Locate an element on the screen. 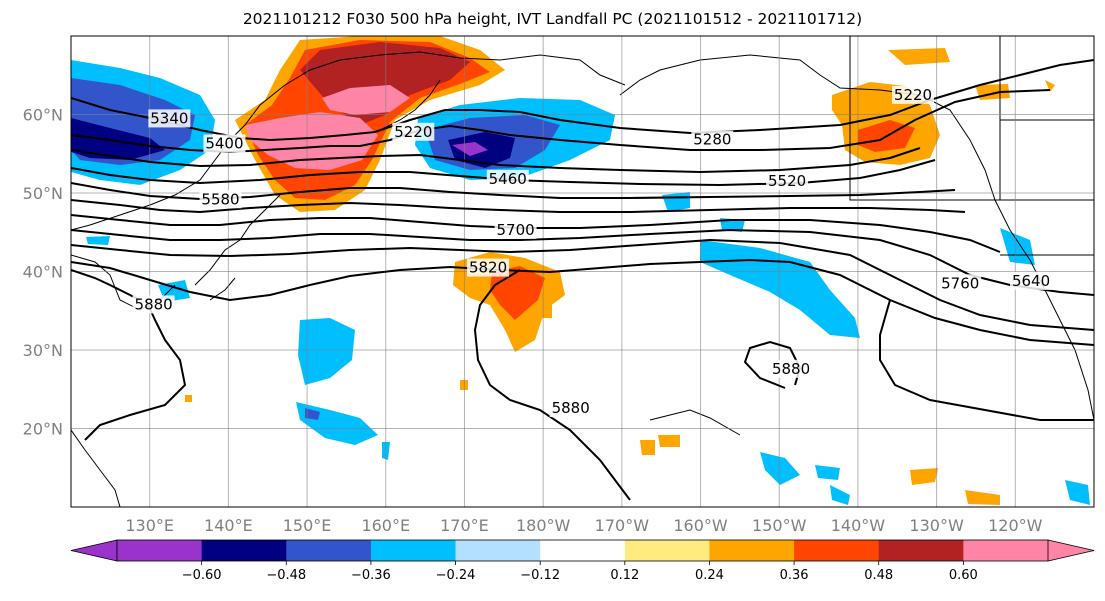  lat-tick-label: 40°N is located at coordinates (43, 272).